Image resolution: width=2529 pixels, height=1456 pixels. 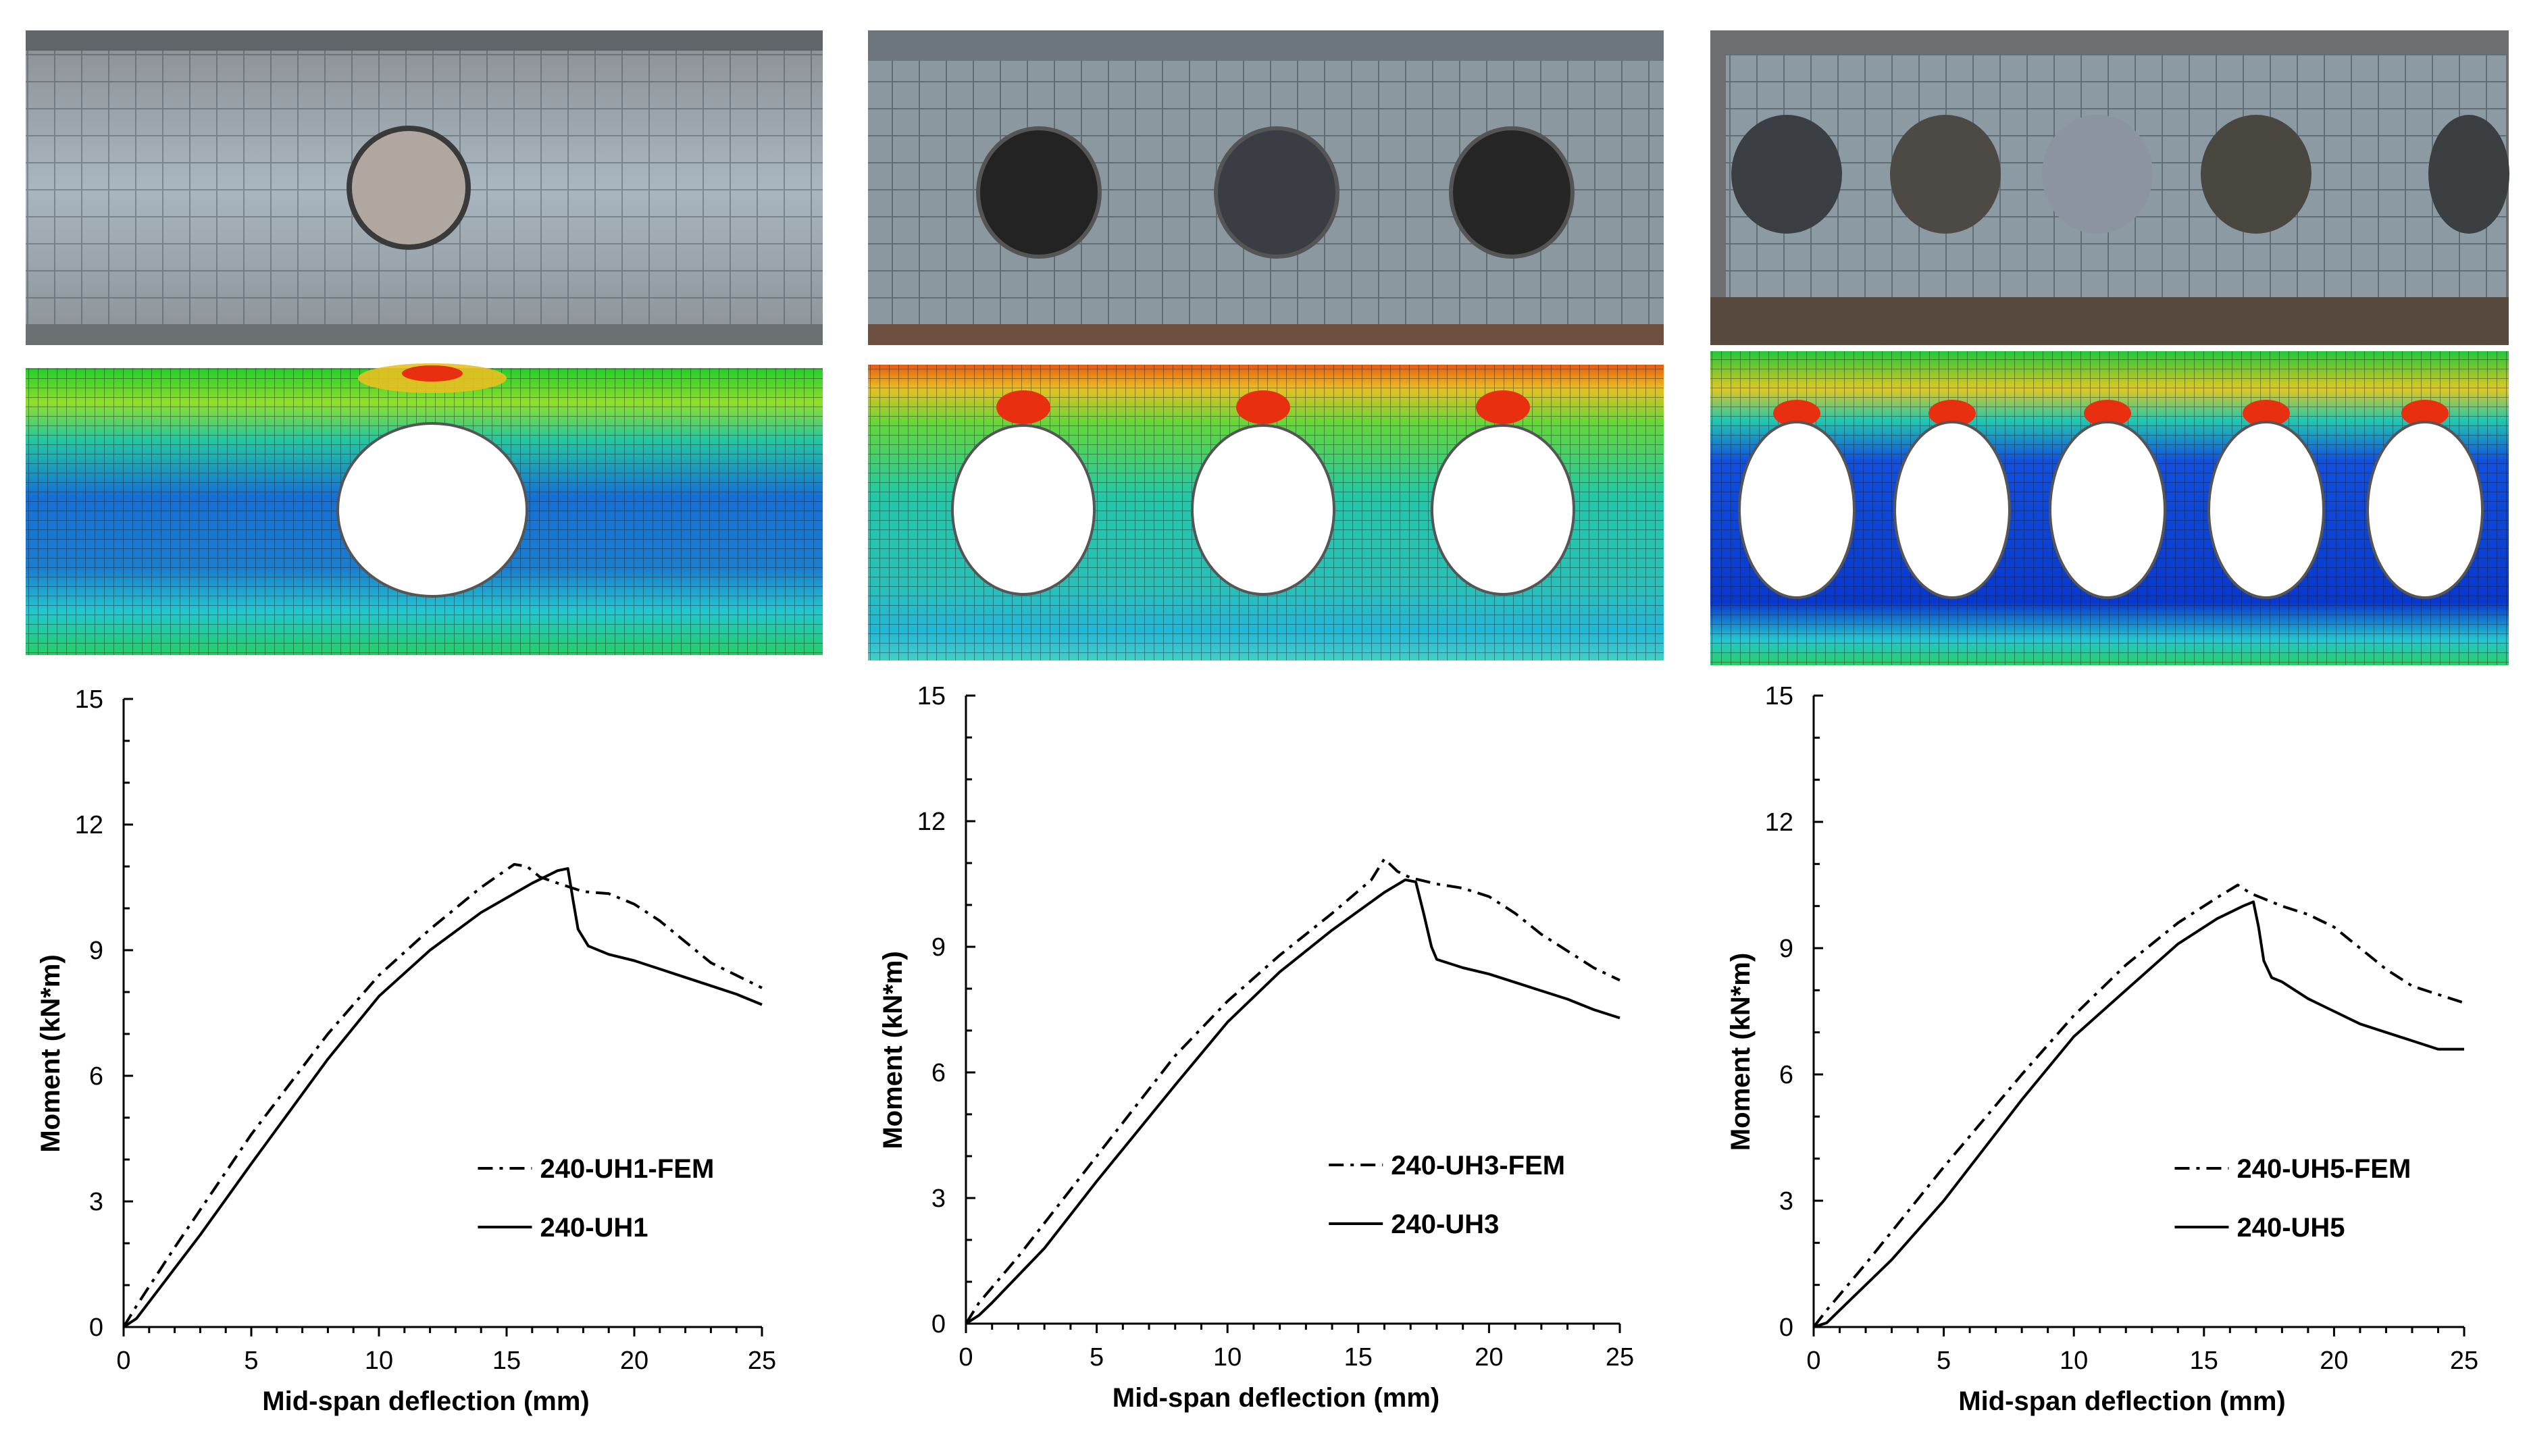 I want to click on legend-label: 240-UH3, so click(x=1445, y=1224).